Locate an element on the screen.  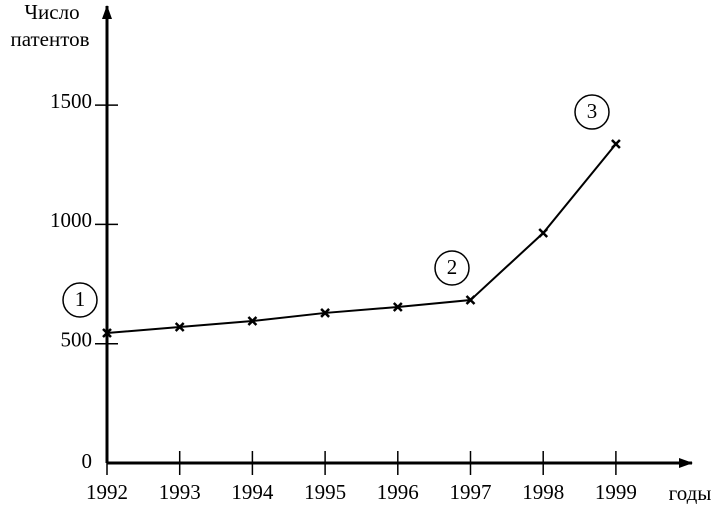
x-tick-label: 1992 is located at coordinates (107, 492).